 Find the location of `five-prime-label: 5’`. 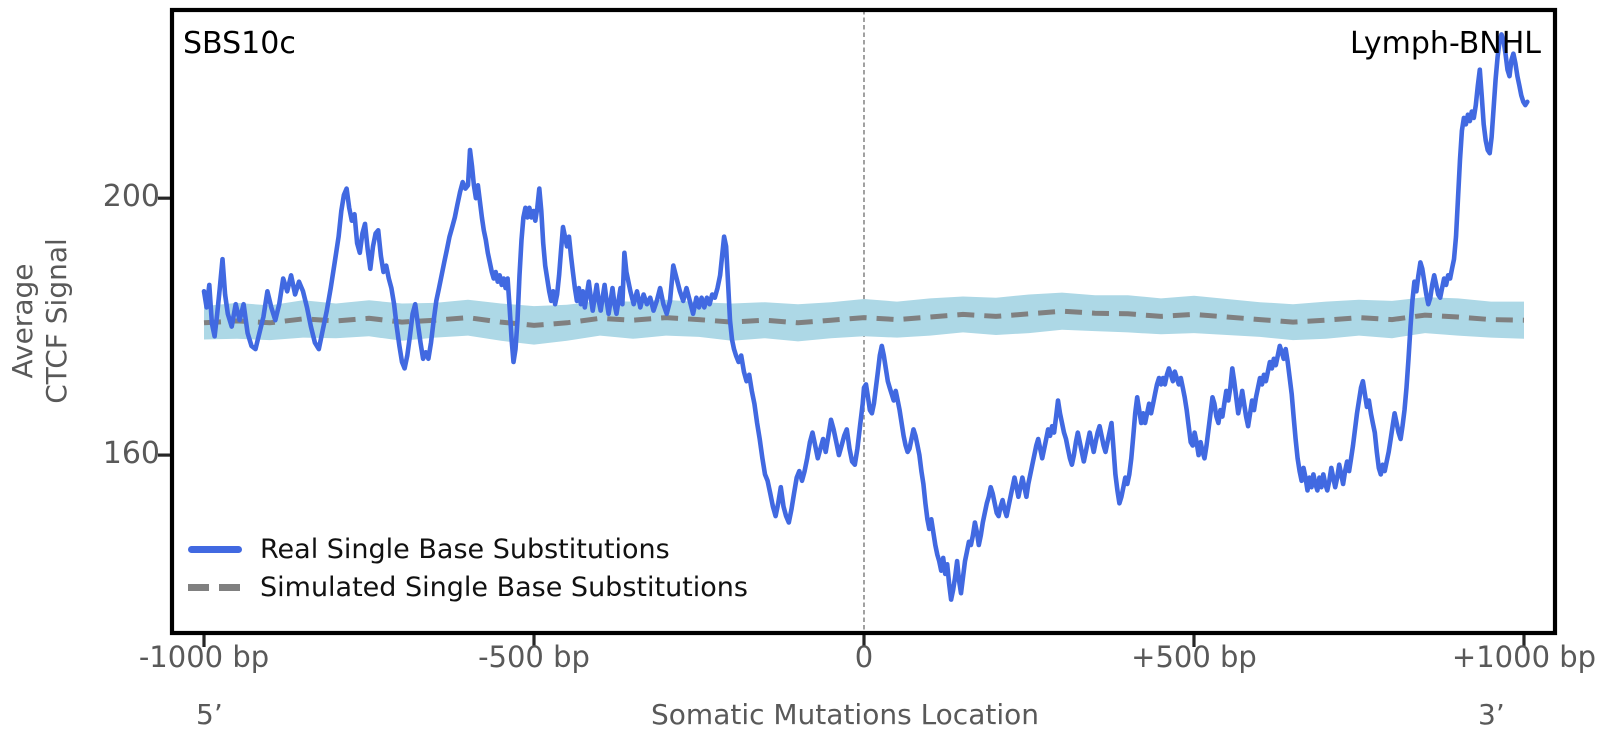

five-prime-label: 5’ is located at coordinates (209, 714).